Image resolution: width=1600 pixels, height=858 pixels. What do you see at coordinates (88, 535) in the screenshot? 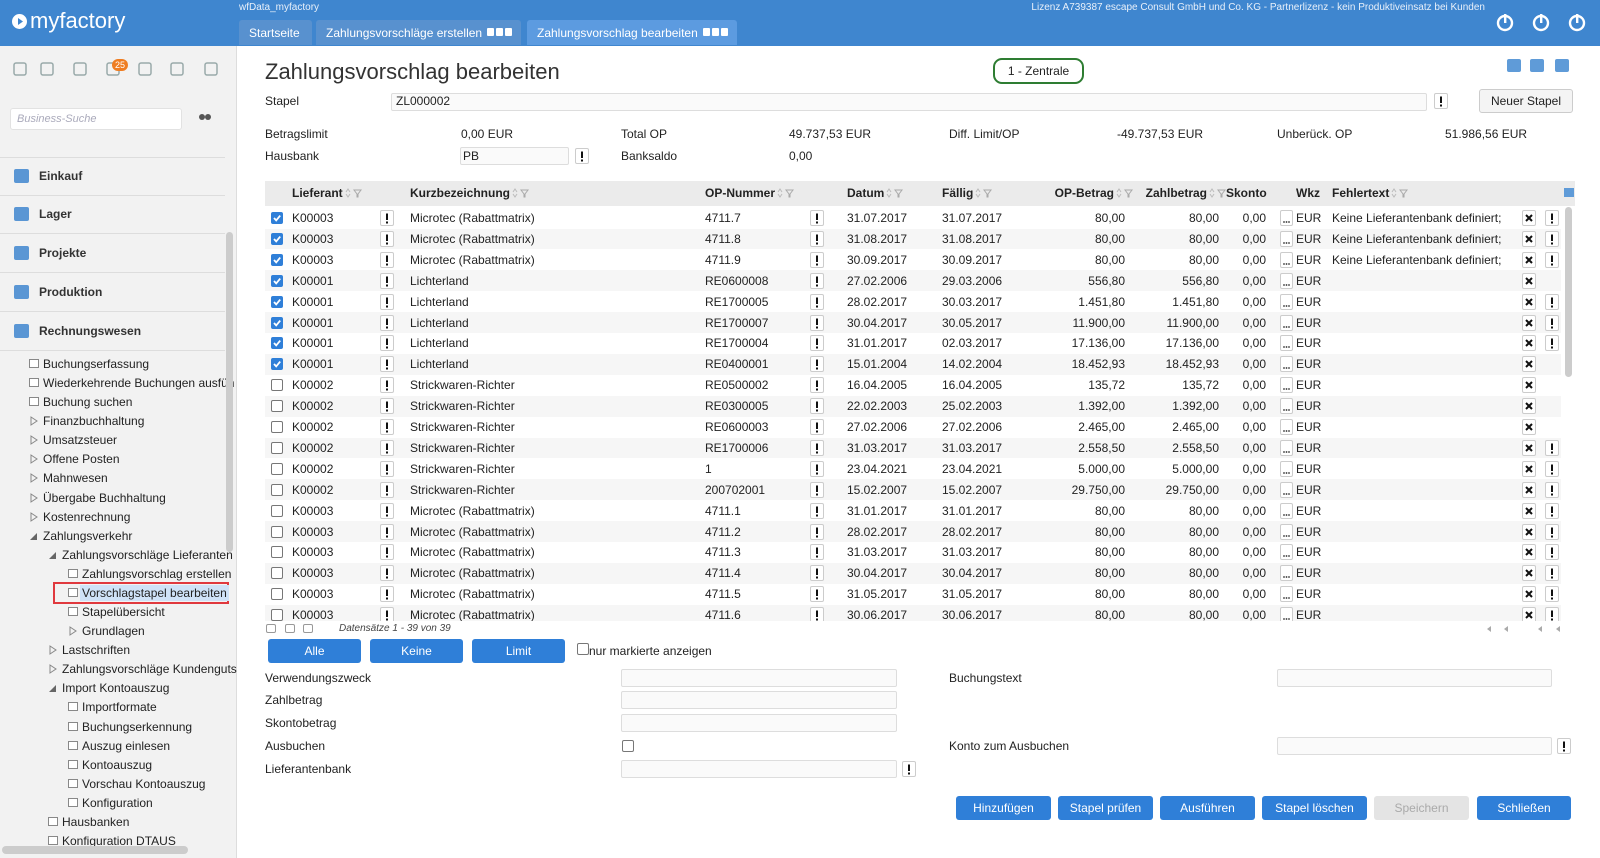
I see `tree-item: Zahlungsverkehr` at bounding box center [88, 535].